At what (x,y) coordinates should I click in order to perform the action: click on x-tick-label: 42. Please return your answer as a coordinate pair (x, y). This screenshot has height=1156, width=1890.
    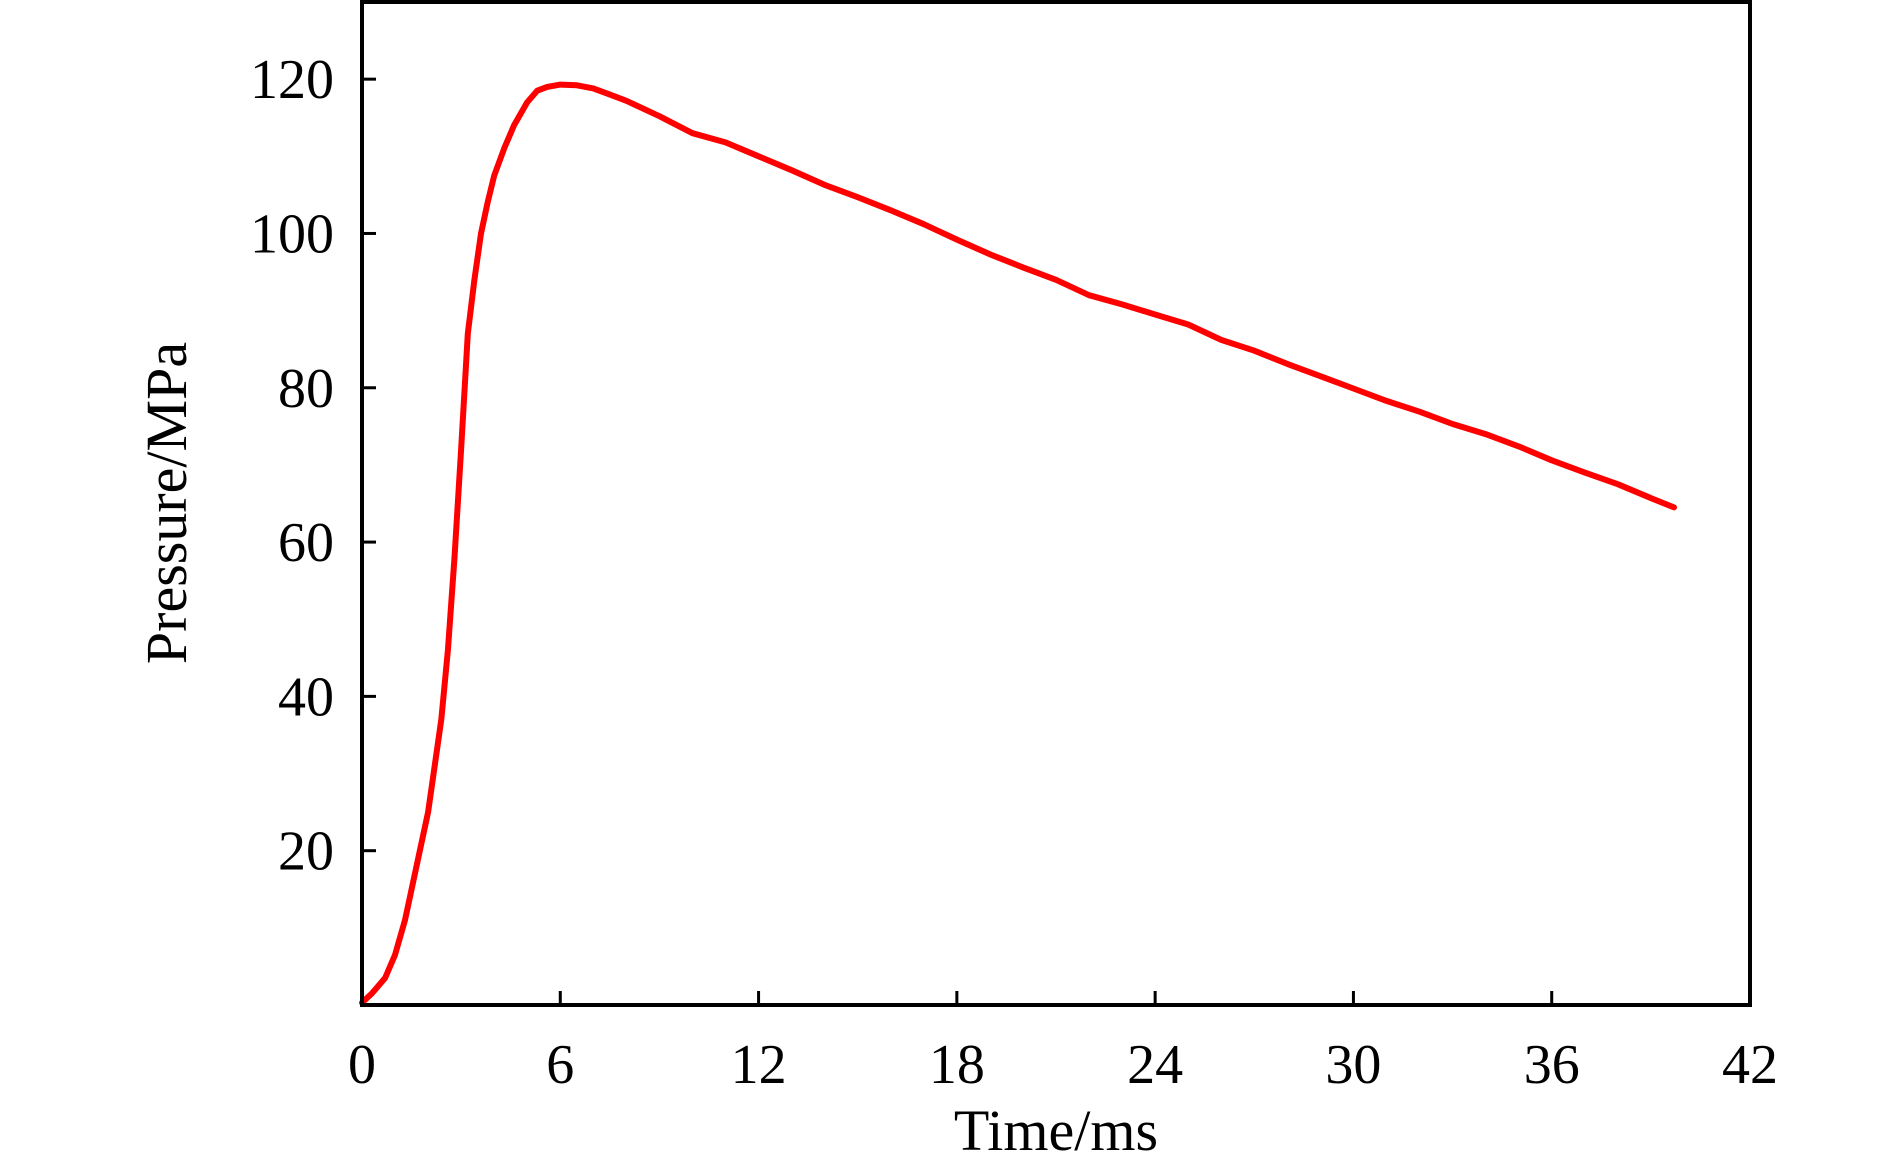
    Looking at the image, I should click on (1750, 1065).